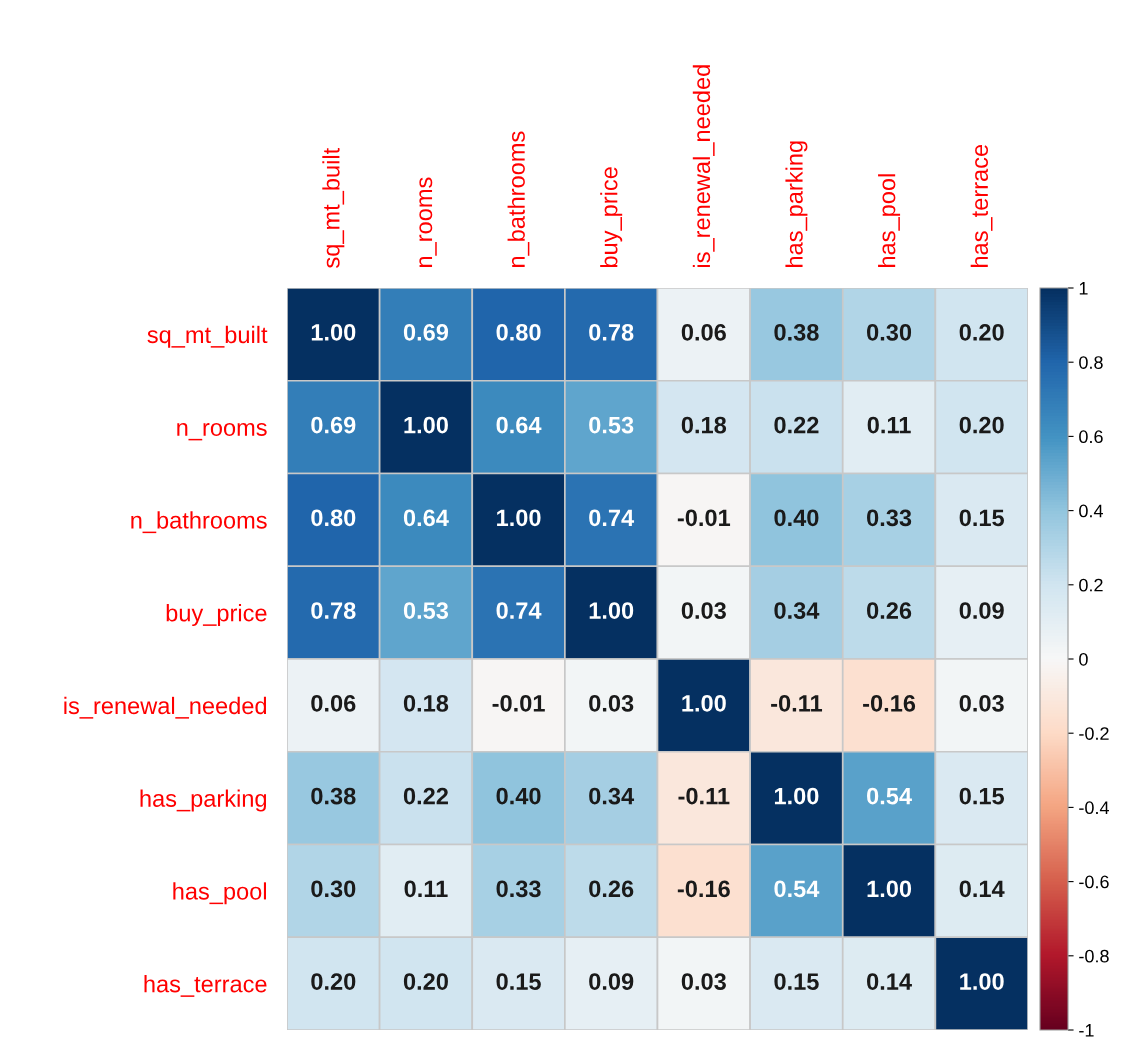  What do you see at coordinates (203, 800) in the screenshot?
I see `y-tick-label: has_parking` at bounding box center [203, 800].